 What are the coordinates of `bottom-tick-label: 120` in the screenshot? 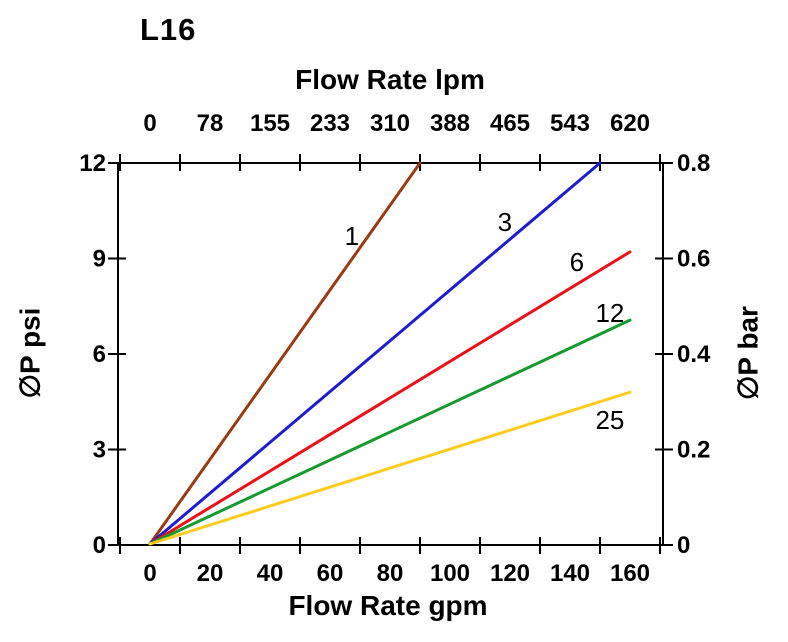 It's located at (510, 573).